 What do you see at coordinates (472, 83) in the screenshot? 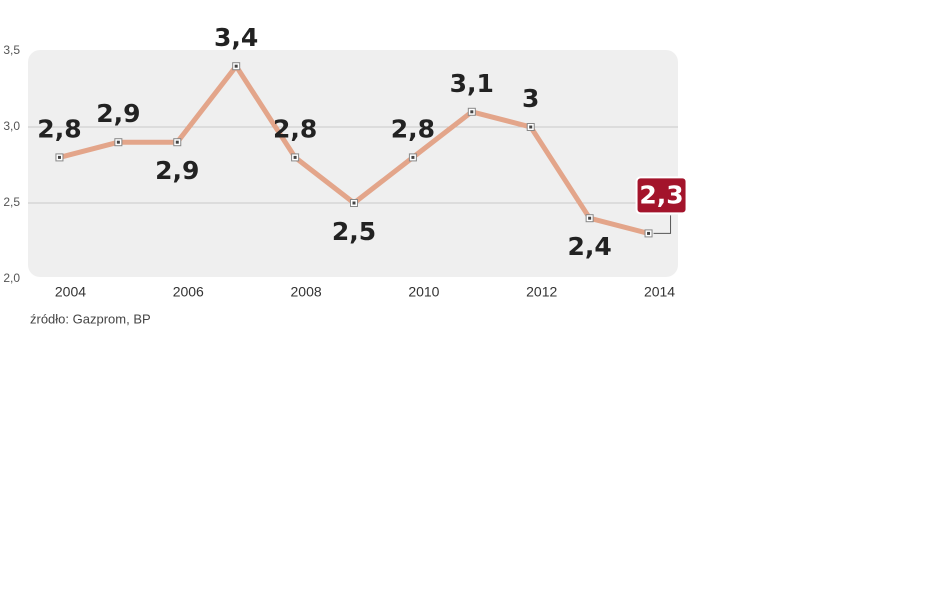
I see `data-label: 3,1` at bounding box center [472, 83].